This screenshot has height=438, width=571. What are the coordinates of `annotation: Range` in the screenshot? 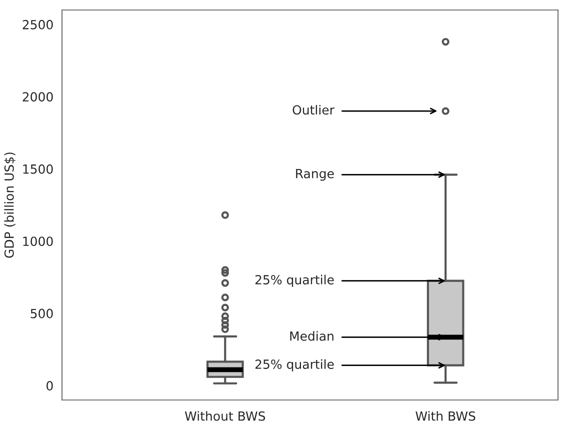 It's located at (315, 175).